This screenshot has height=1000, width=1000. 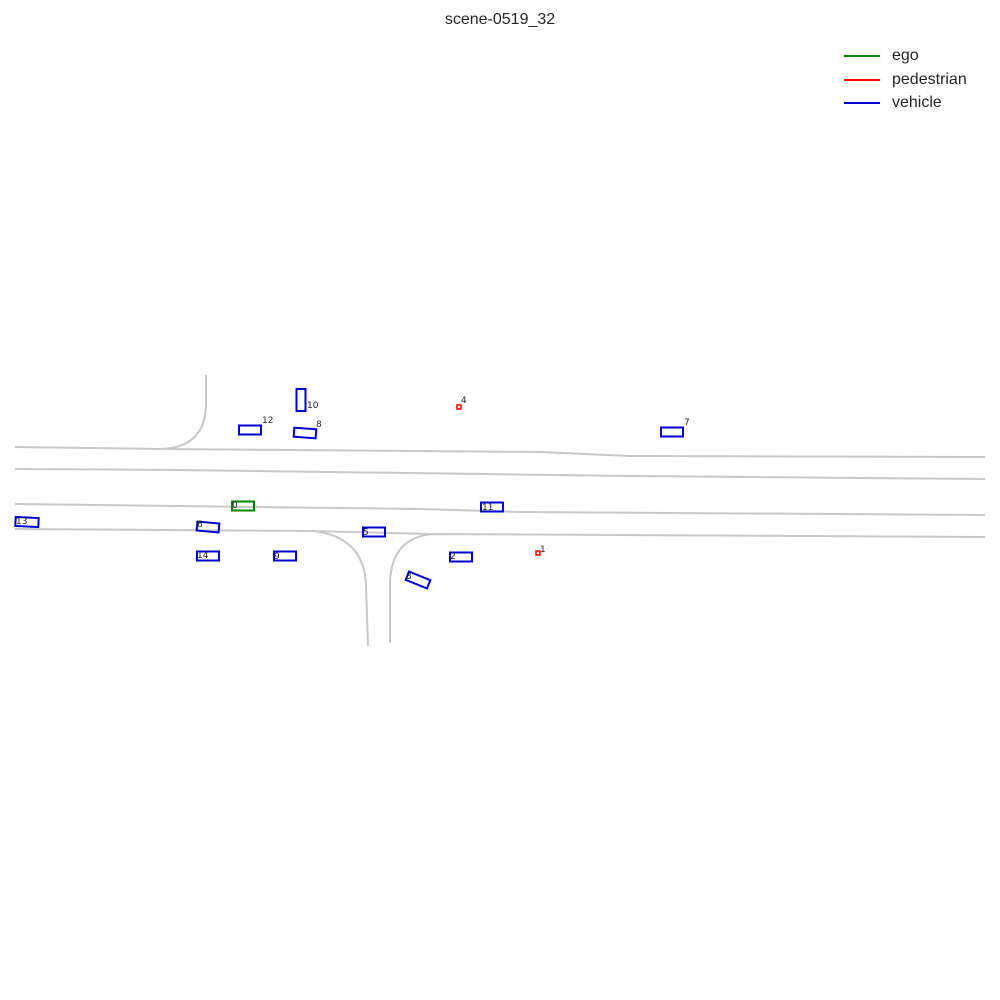 I want to click on agent-id-label-4: 4, so click(x=464, y=401).